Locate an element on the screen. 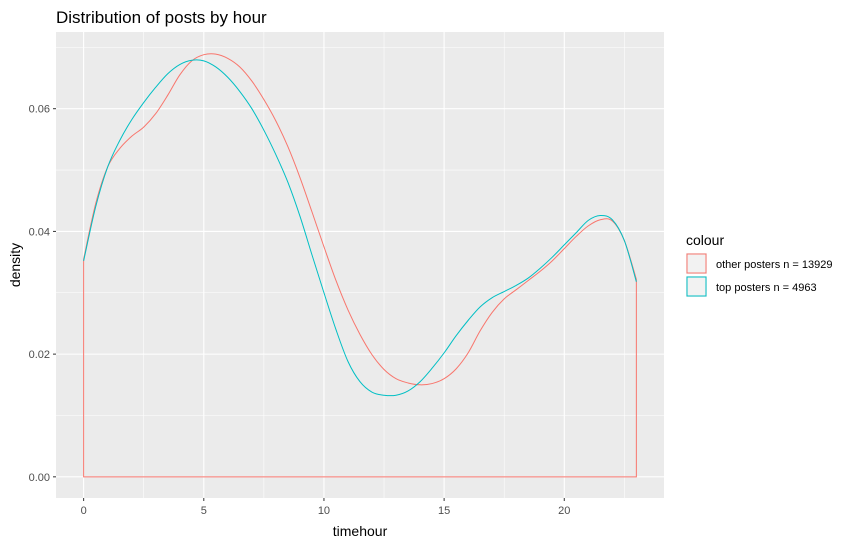 The image size is (862, 545). legend-label: other posters n = 13929 is located at coordinates (774, 265).